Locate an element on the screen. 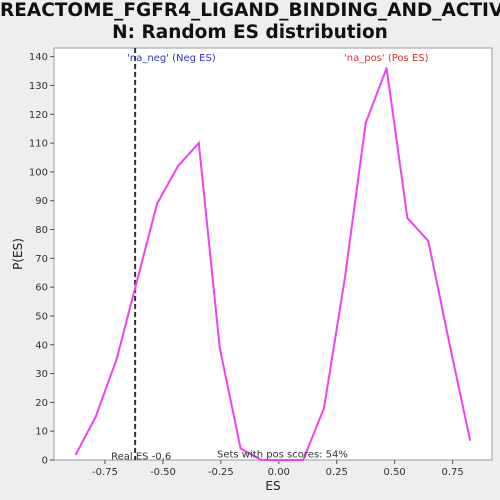 This screenshot has height=500, width=500. sets-pos-scores-label: Sets with pos scores: 54% is located at coordinates (282, 455).